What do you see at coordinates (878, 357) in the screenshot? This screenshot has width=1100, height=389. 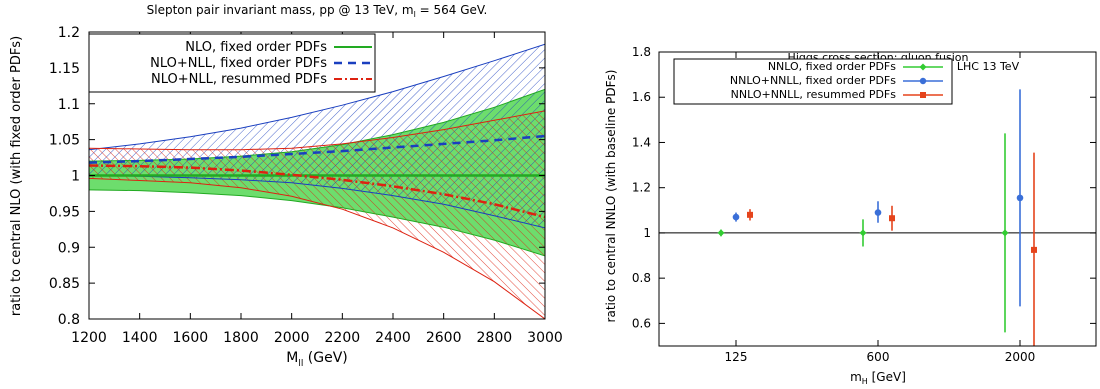 I see `right-x-tick-label: 600` at bounding box center [878, 357].